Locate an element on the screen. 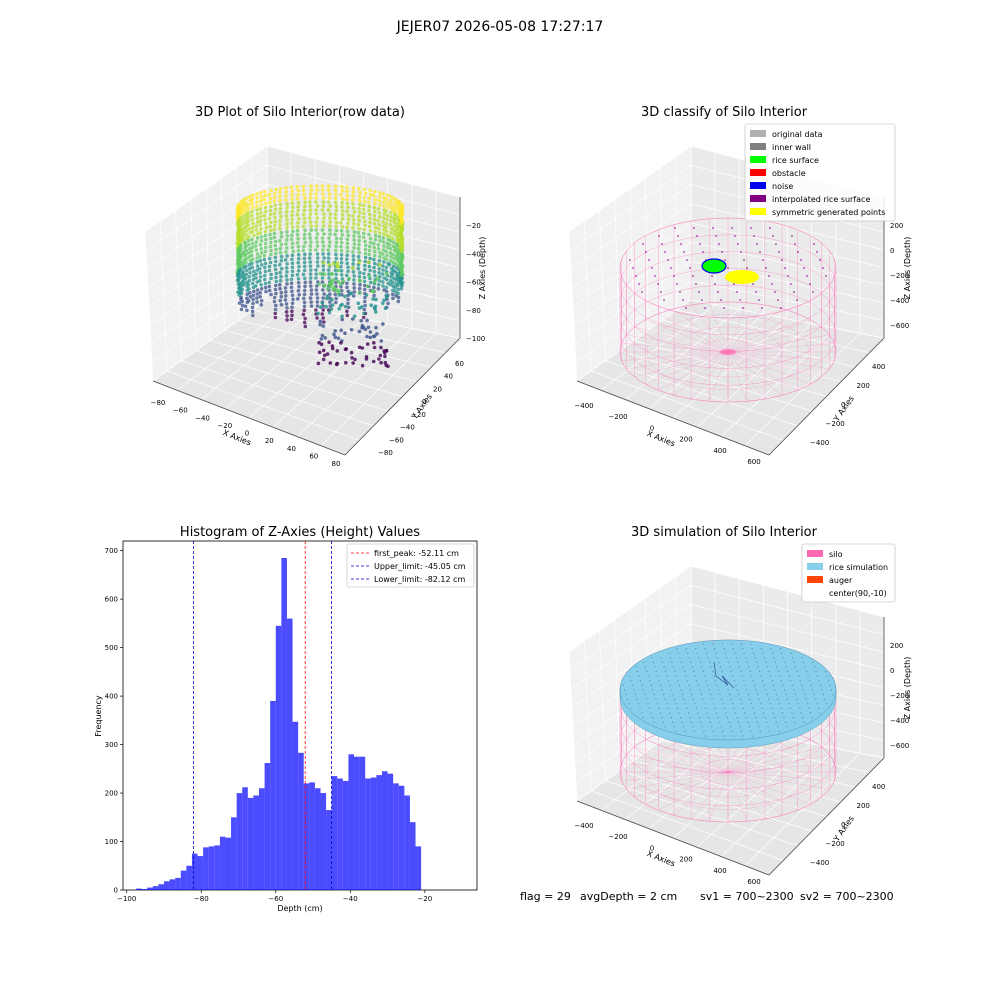 The height and width of the screenshot is (1000, 1000). simulation-y-tick: −400 is located at coordinates (819, 863).